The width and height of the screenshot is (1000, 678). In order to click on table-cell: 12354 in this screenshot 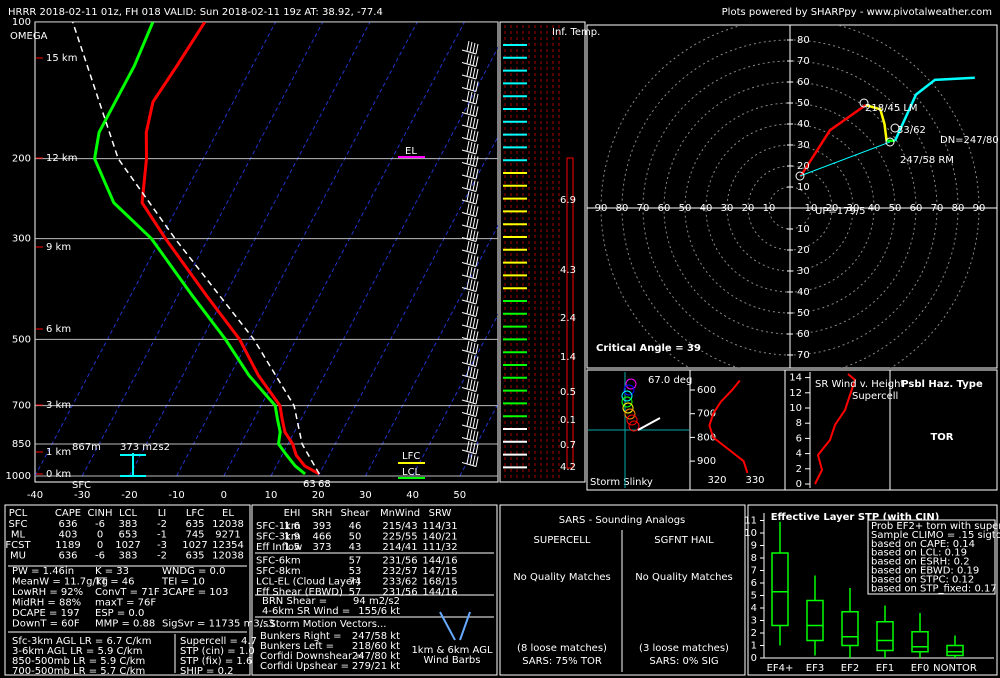, I will do `click(228, 545)`.